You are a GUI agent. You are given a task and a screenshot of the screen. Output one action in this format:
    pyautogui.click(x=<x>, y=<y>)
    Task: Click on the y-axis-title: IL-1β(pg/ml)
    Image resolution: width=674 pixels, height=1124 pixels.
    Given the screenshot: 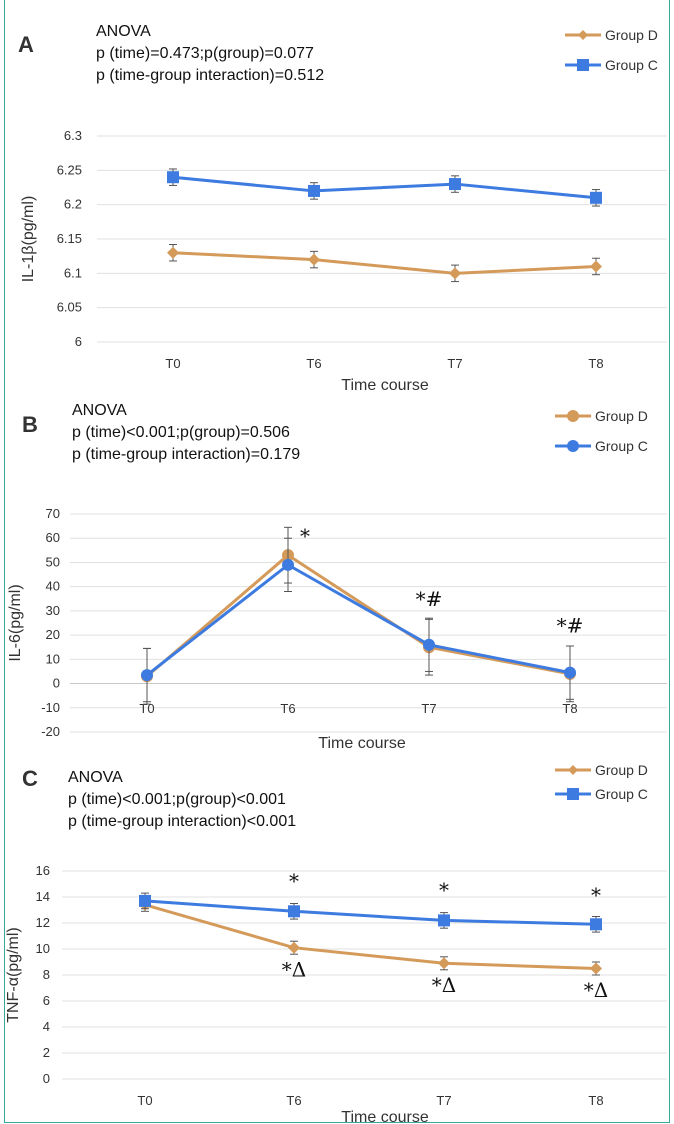 What is the action you would take?
    pyautogui.click(x=28, y=239)
    